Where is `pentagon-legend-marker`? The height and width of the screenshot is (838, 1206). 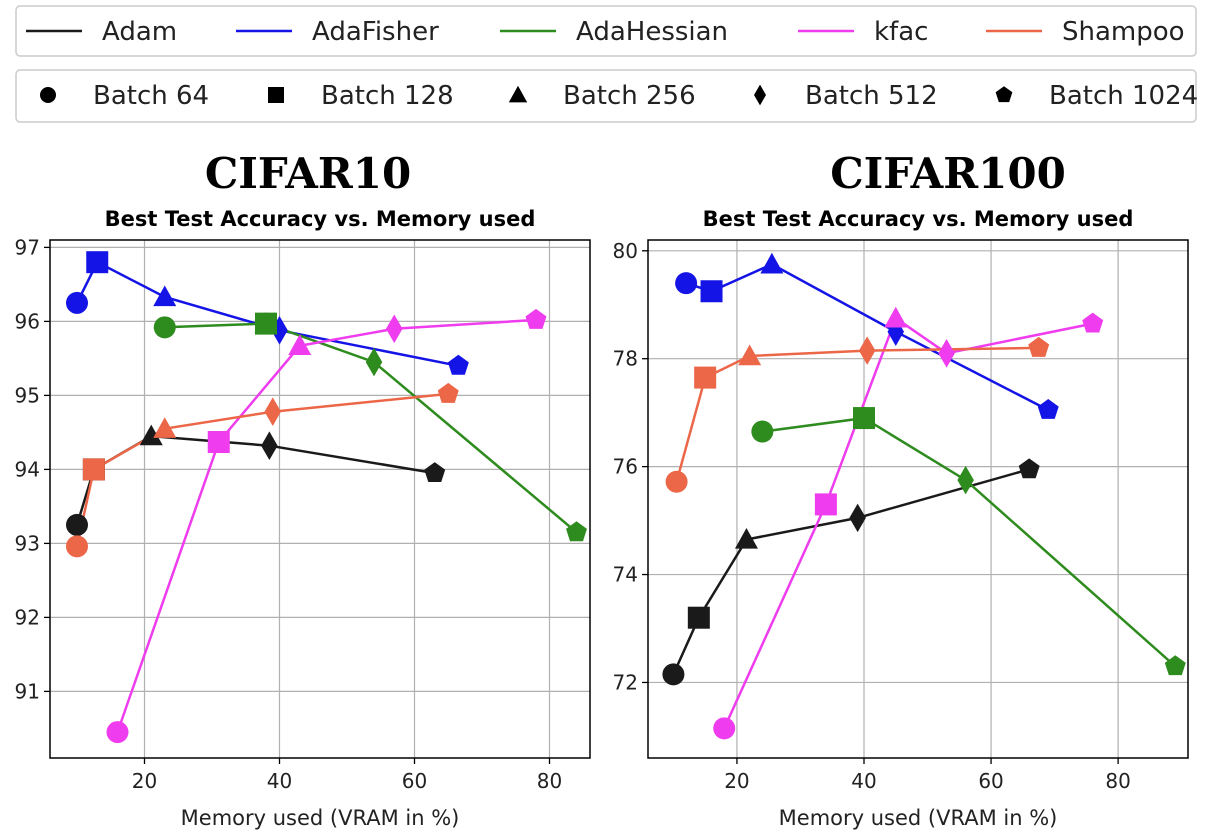 pentagon-legend-marker is located at coordinates (1004, 94).